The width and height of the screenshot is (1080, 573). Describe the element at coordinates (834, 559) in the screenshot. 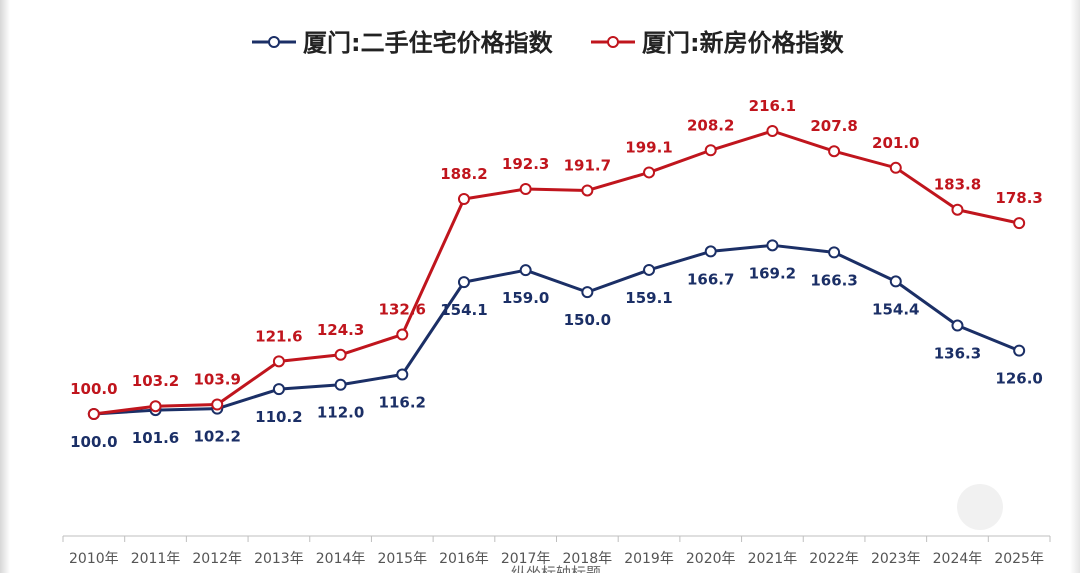

I see `x-tick-label: 2022年` at that location.